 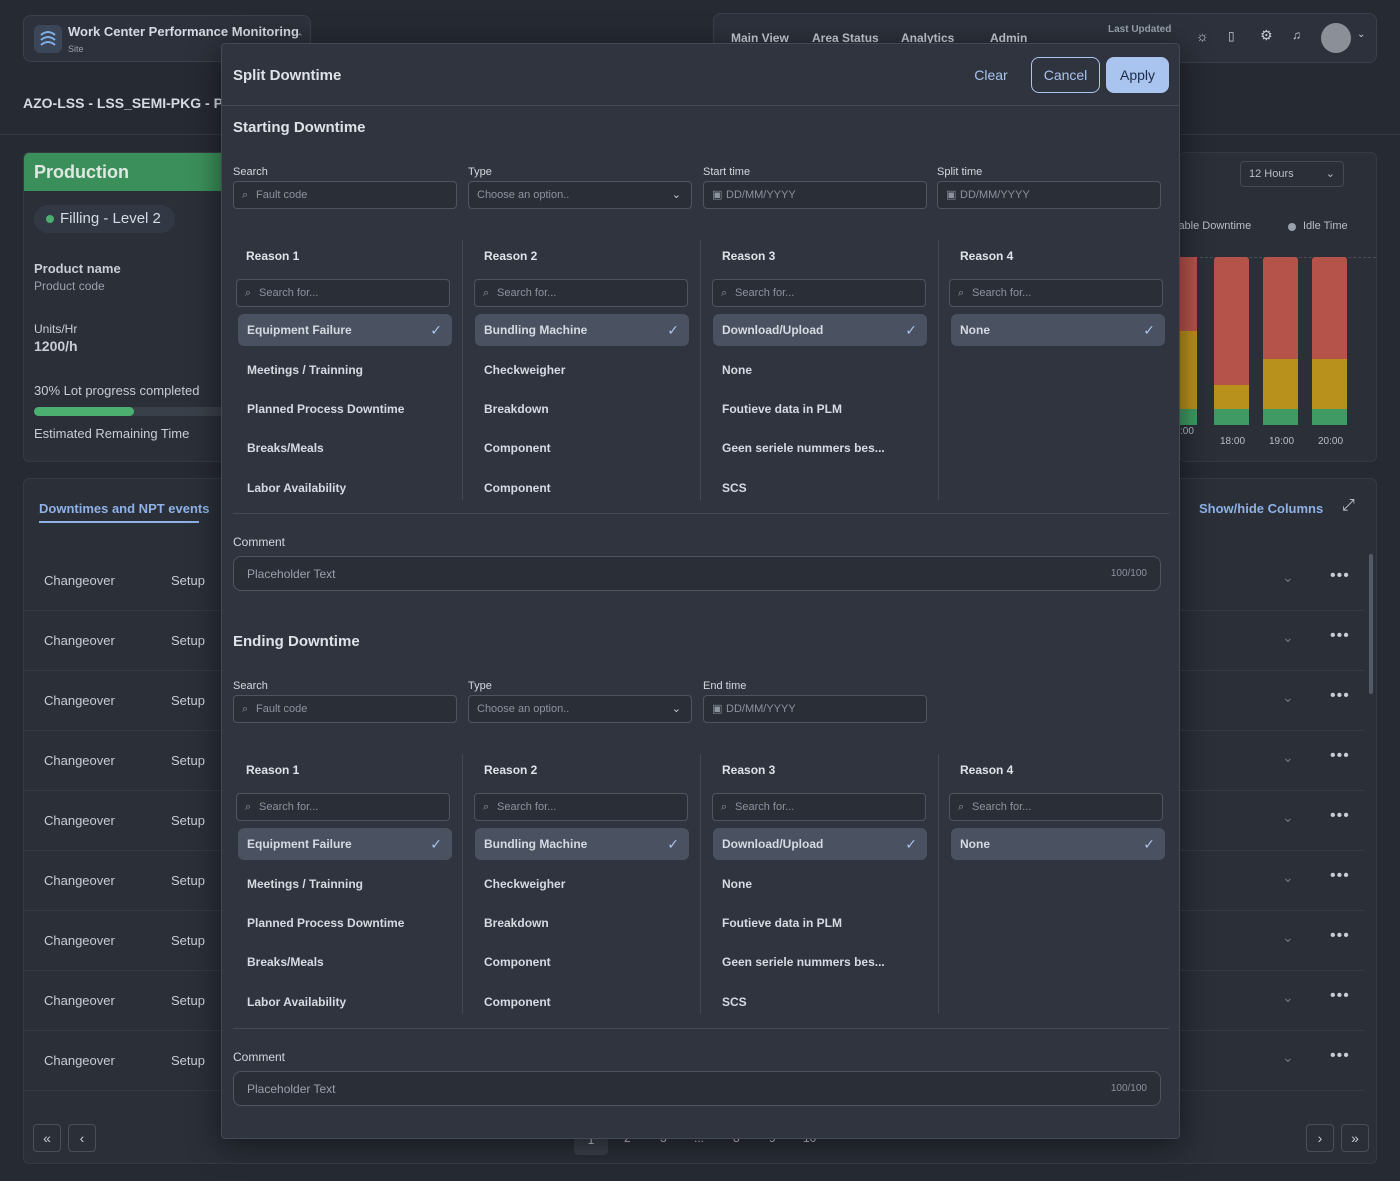 I want to click on reason-2-option-selected: Bundling Machine ✓, so click(x=582, y=330).